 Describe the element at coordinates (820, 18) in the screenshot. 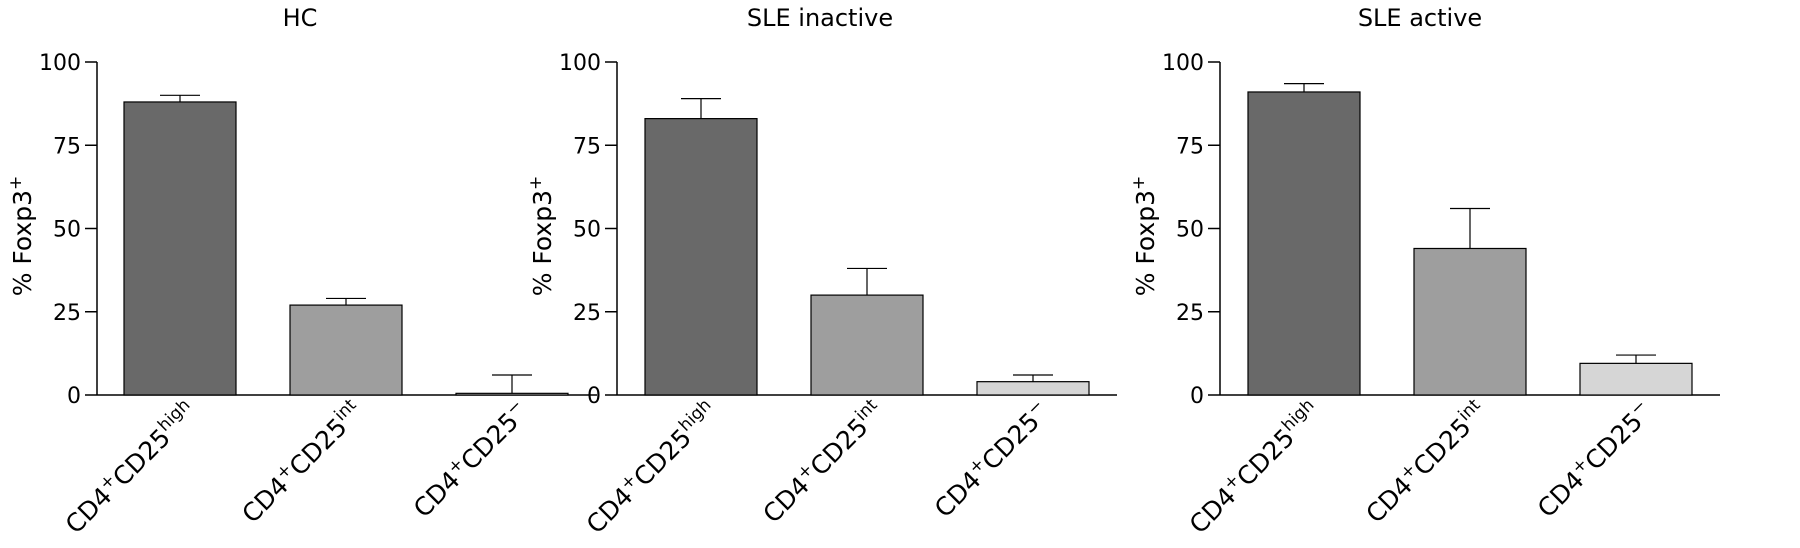

I see `chart-title: SLE inactive` at that location.